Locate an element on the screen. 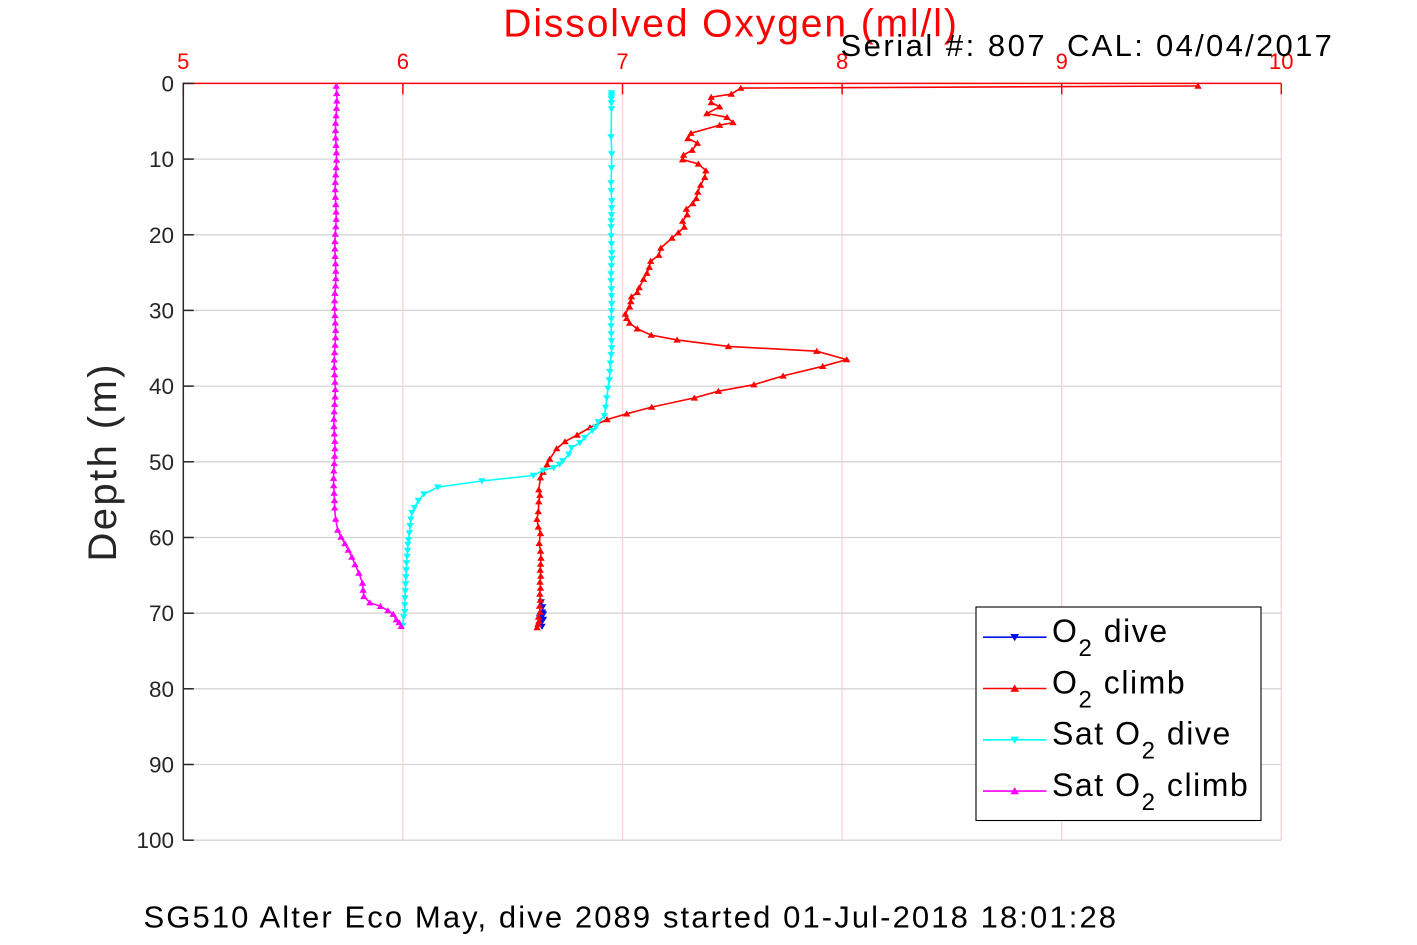 The height and width of the screenshot is (945, 1417). svg-text: 80 is located at coordinates (161, 689).